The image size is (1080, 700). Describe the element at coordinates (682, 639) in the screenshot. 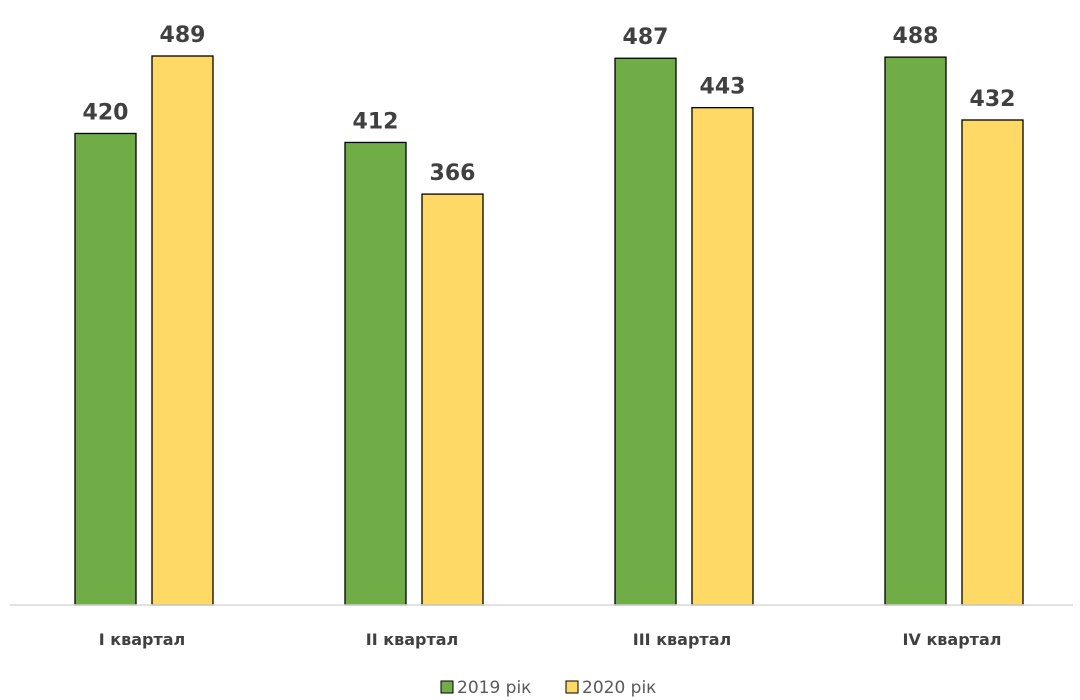

I see `category-label-3: III квартал` at that location.